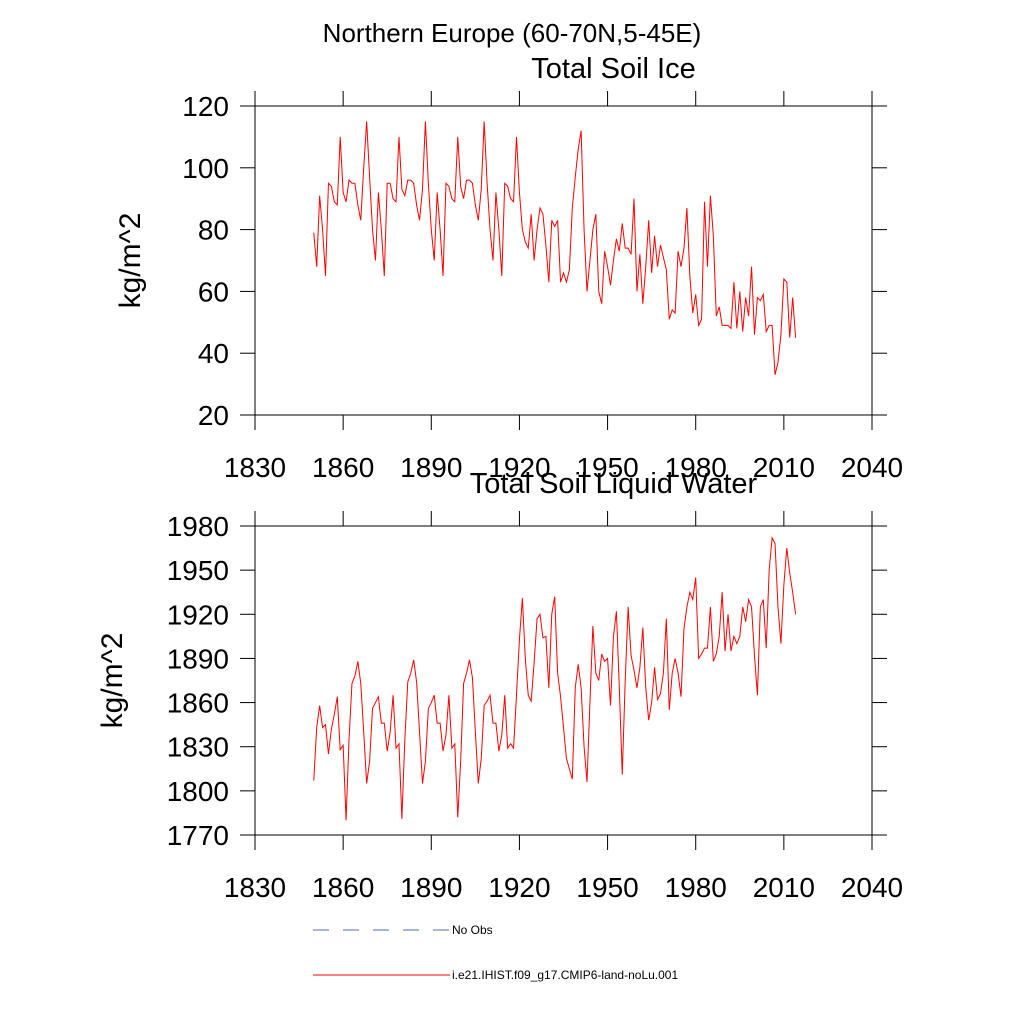 Image resolution: width=1024 pixels, height=1024 pixels. I want to click on y-tick-label: 120, so click(205, 106).